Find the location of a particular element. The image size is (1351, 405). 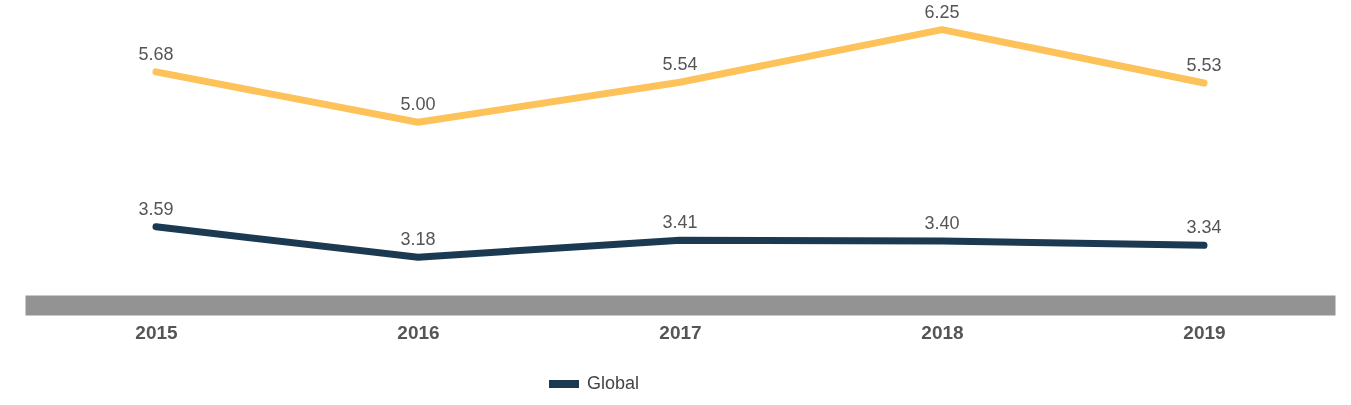

x-tick-label: 2017 is located at coordinates (680, 332).